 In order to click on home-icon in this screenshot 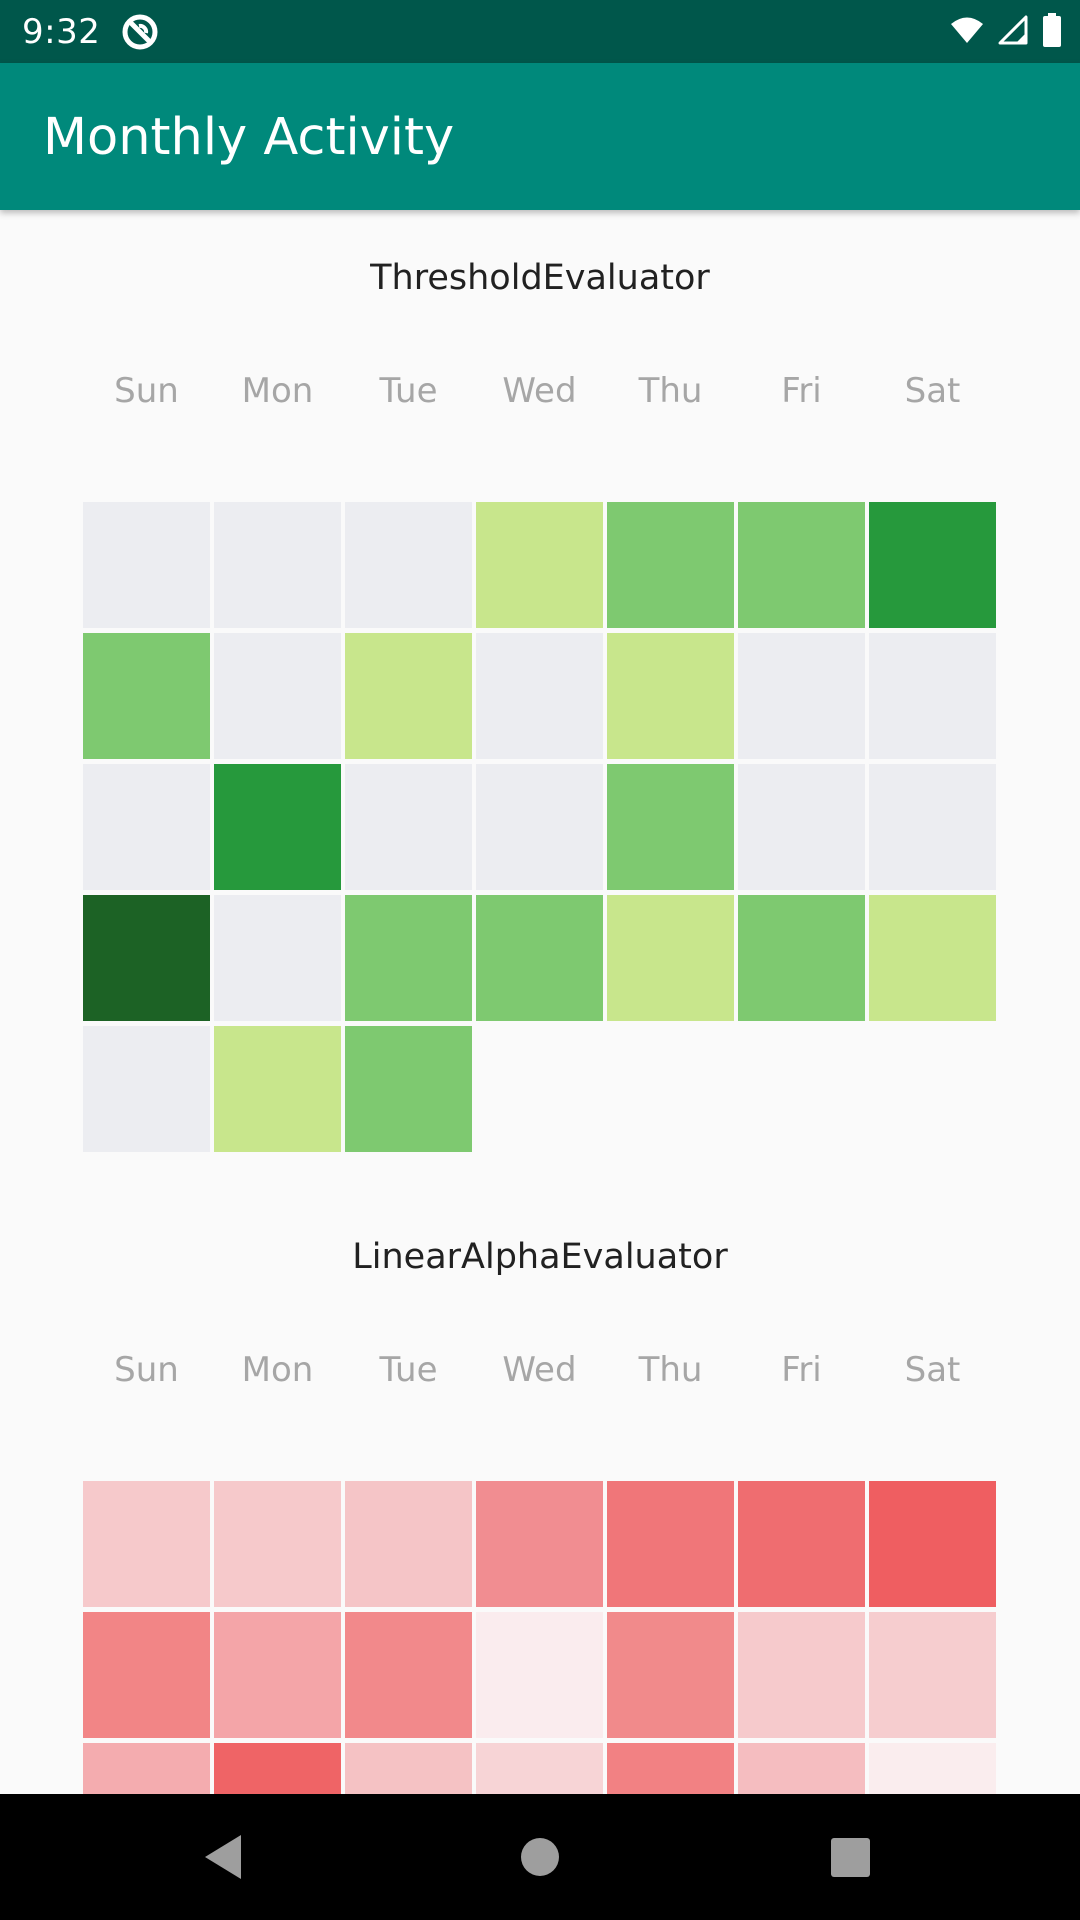, I will do `click(540, 1857)`.